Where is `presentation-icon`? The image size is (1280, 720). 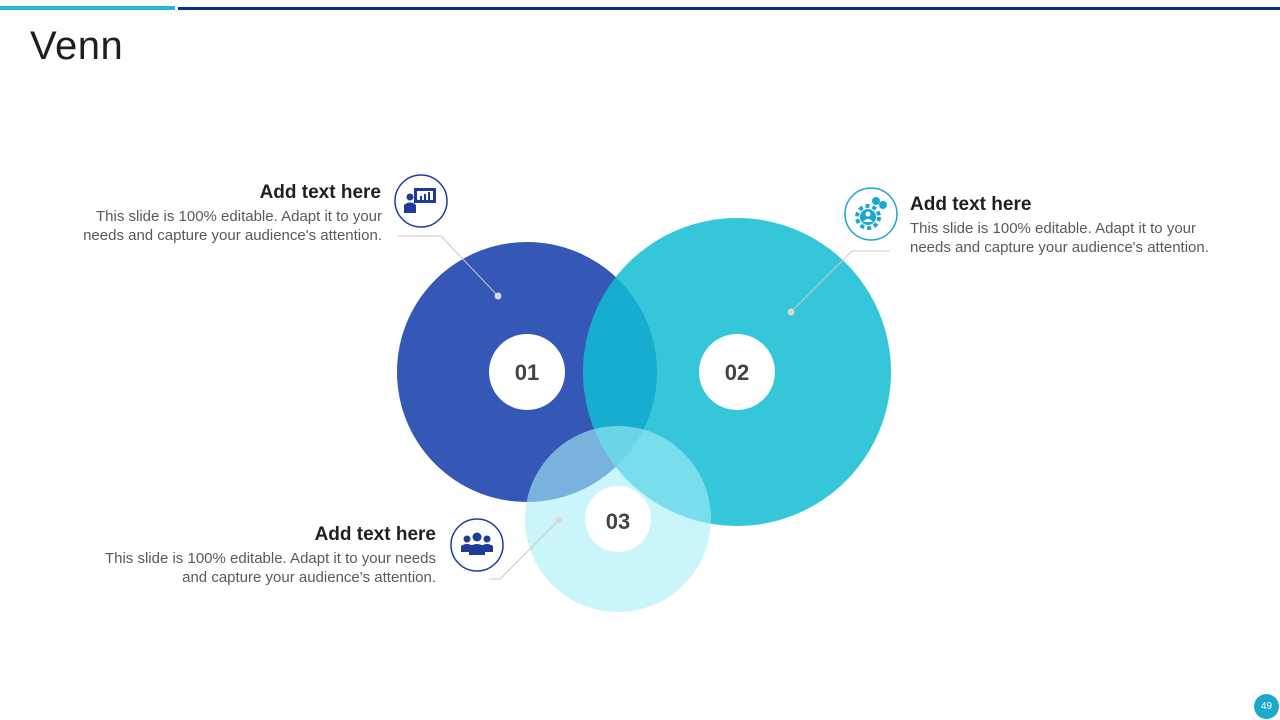 presentation-icon is located at coordinates (421, 201).